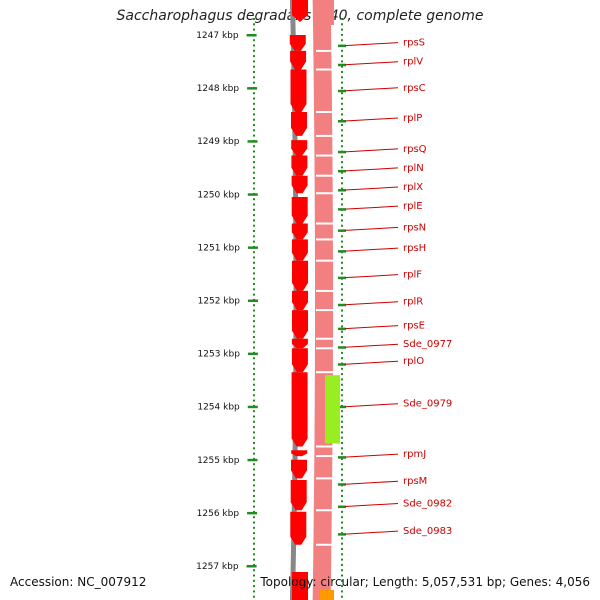 The width and height of the screenshot is (600, 600). What do you see at coordinates (415, 149) in the screenshot?
I see `gene-label: rpsQ` at bounding box center [415, 149].